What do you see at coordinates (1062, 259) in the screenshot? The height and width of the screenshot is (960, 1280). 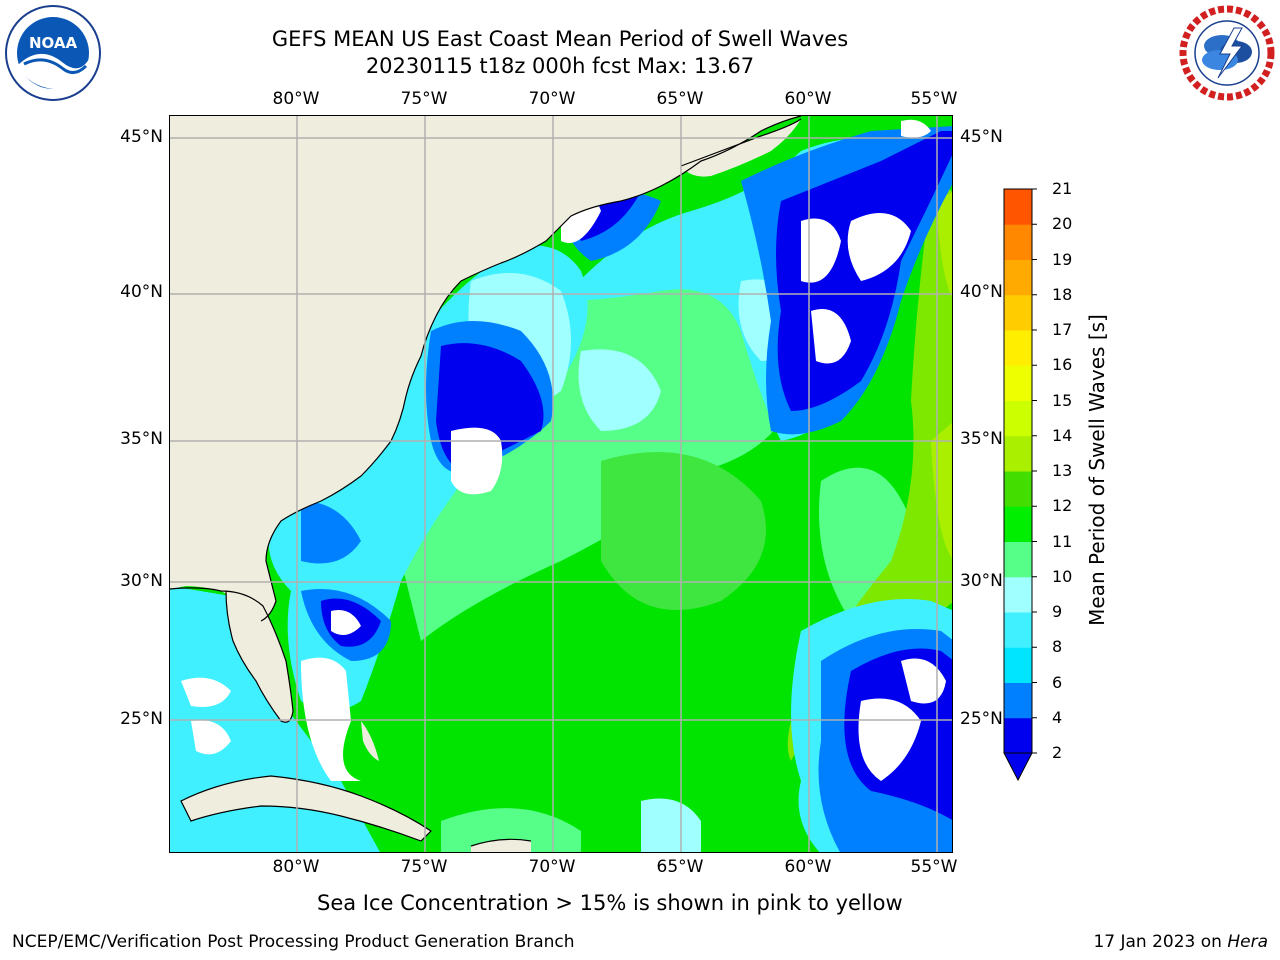 I see `colorbar-tick-label: 19` at bounding box center [1062, 259].